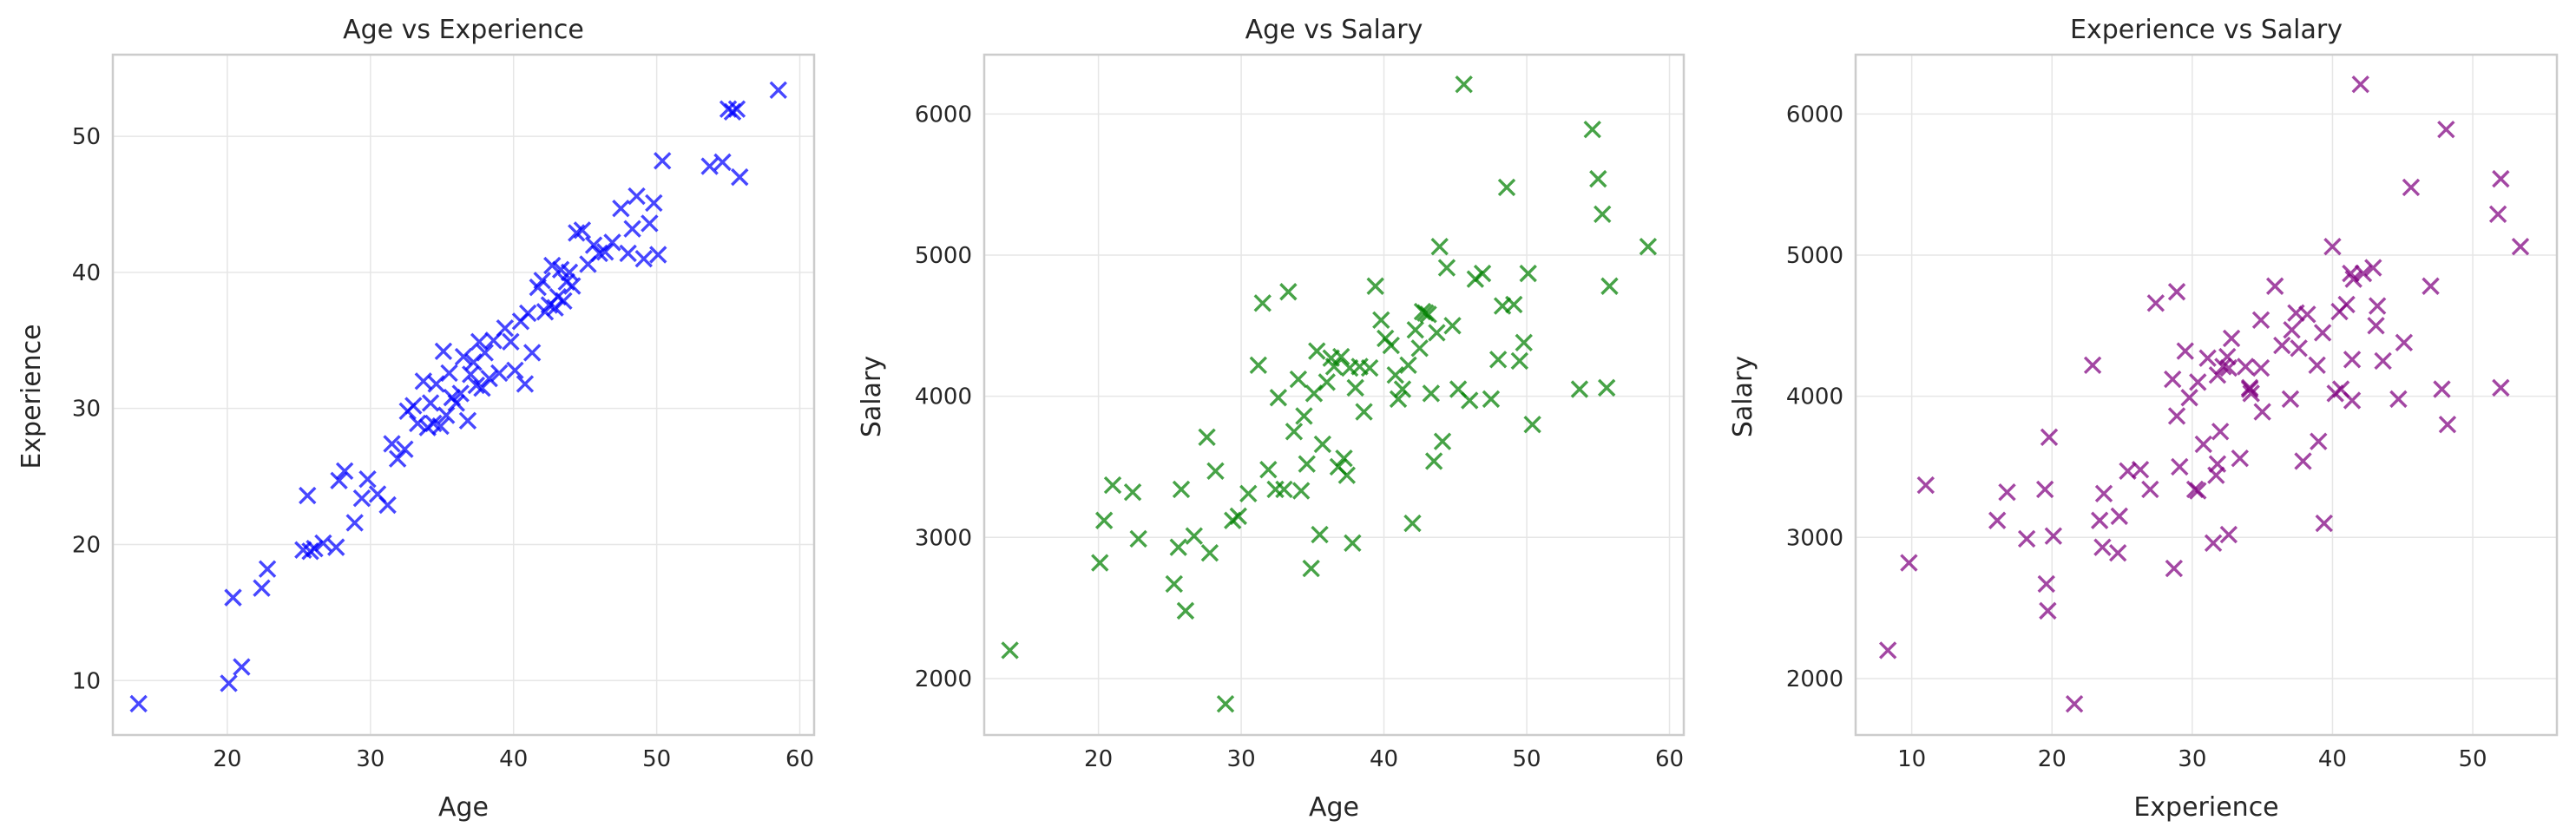  I want to click on panel-3-ytick-label: 2000, so click(1815, 679).